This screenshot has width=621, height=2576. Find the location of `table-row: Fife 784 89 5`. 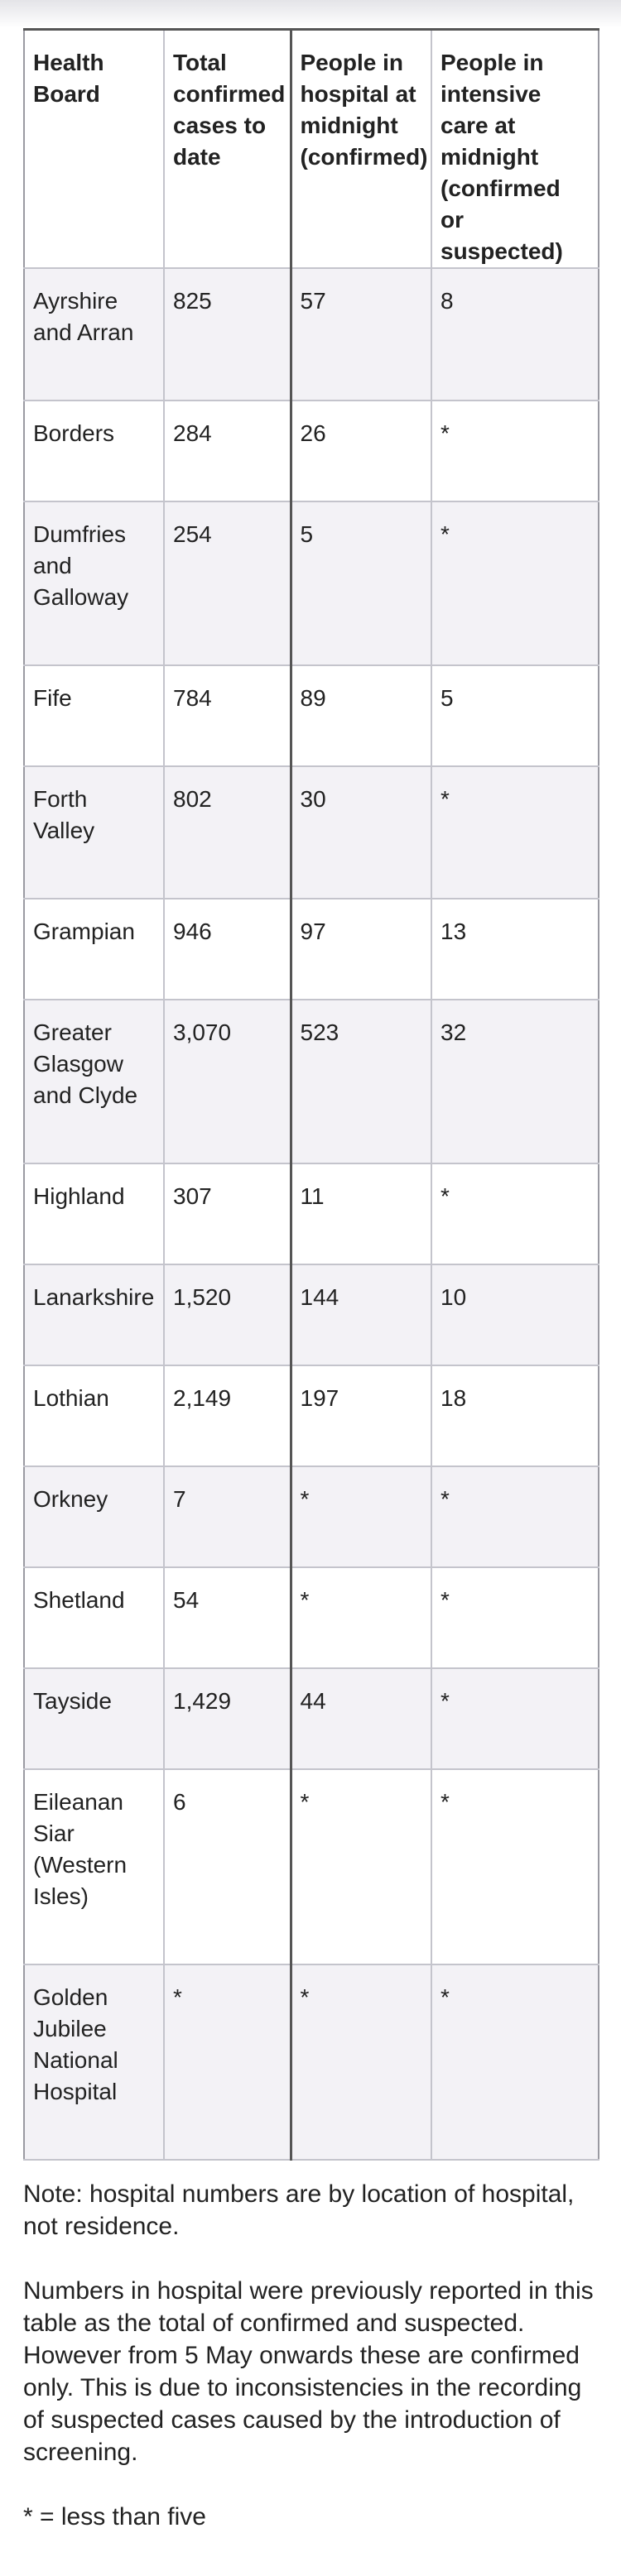

table-row: Fife 784 89 5 is located at coordinates (311, 715).